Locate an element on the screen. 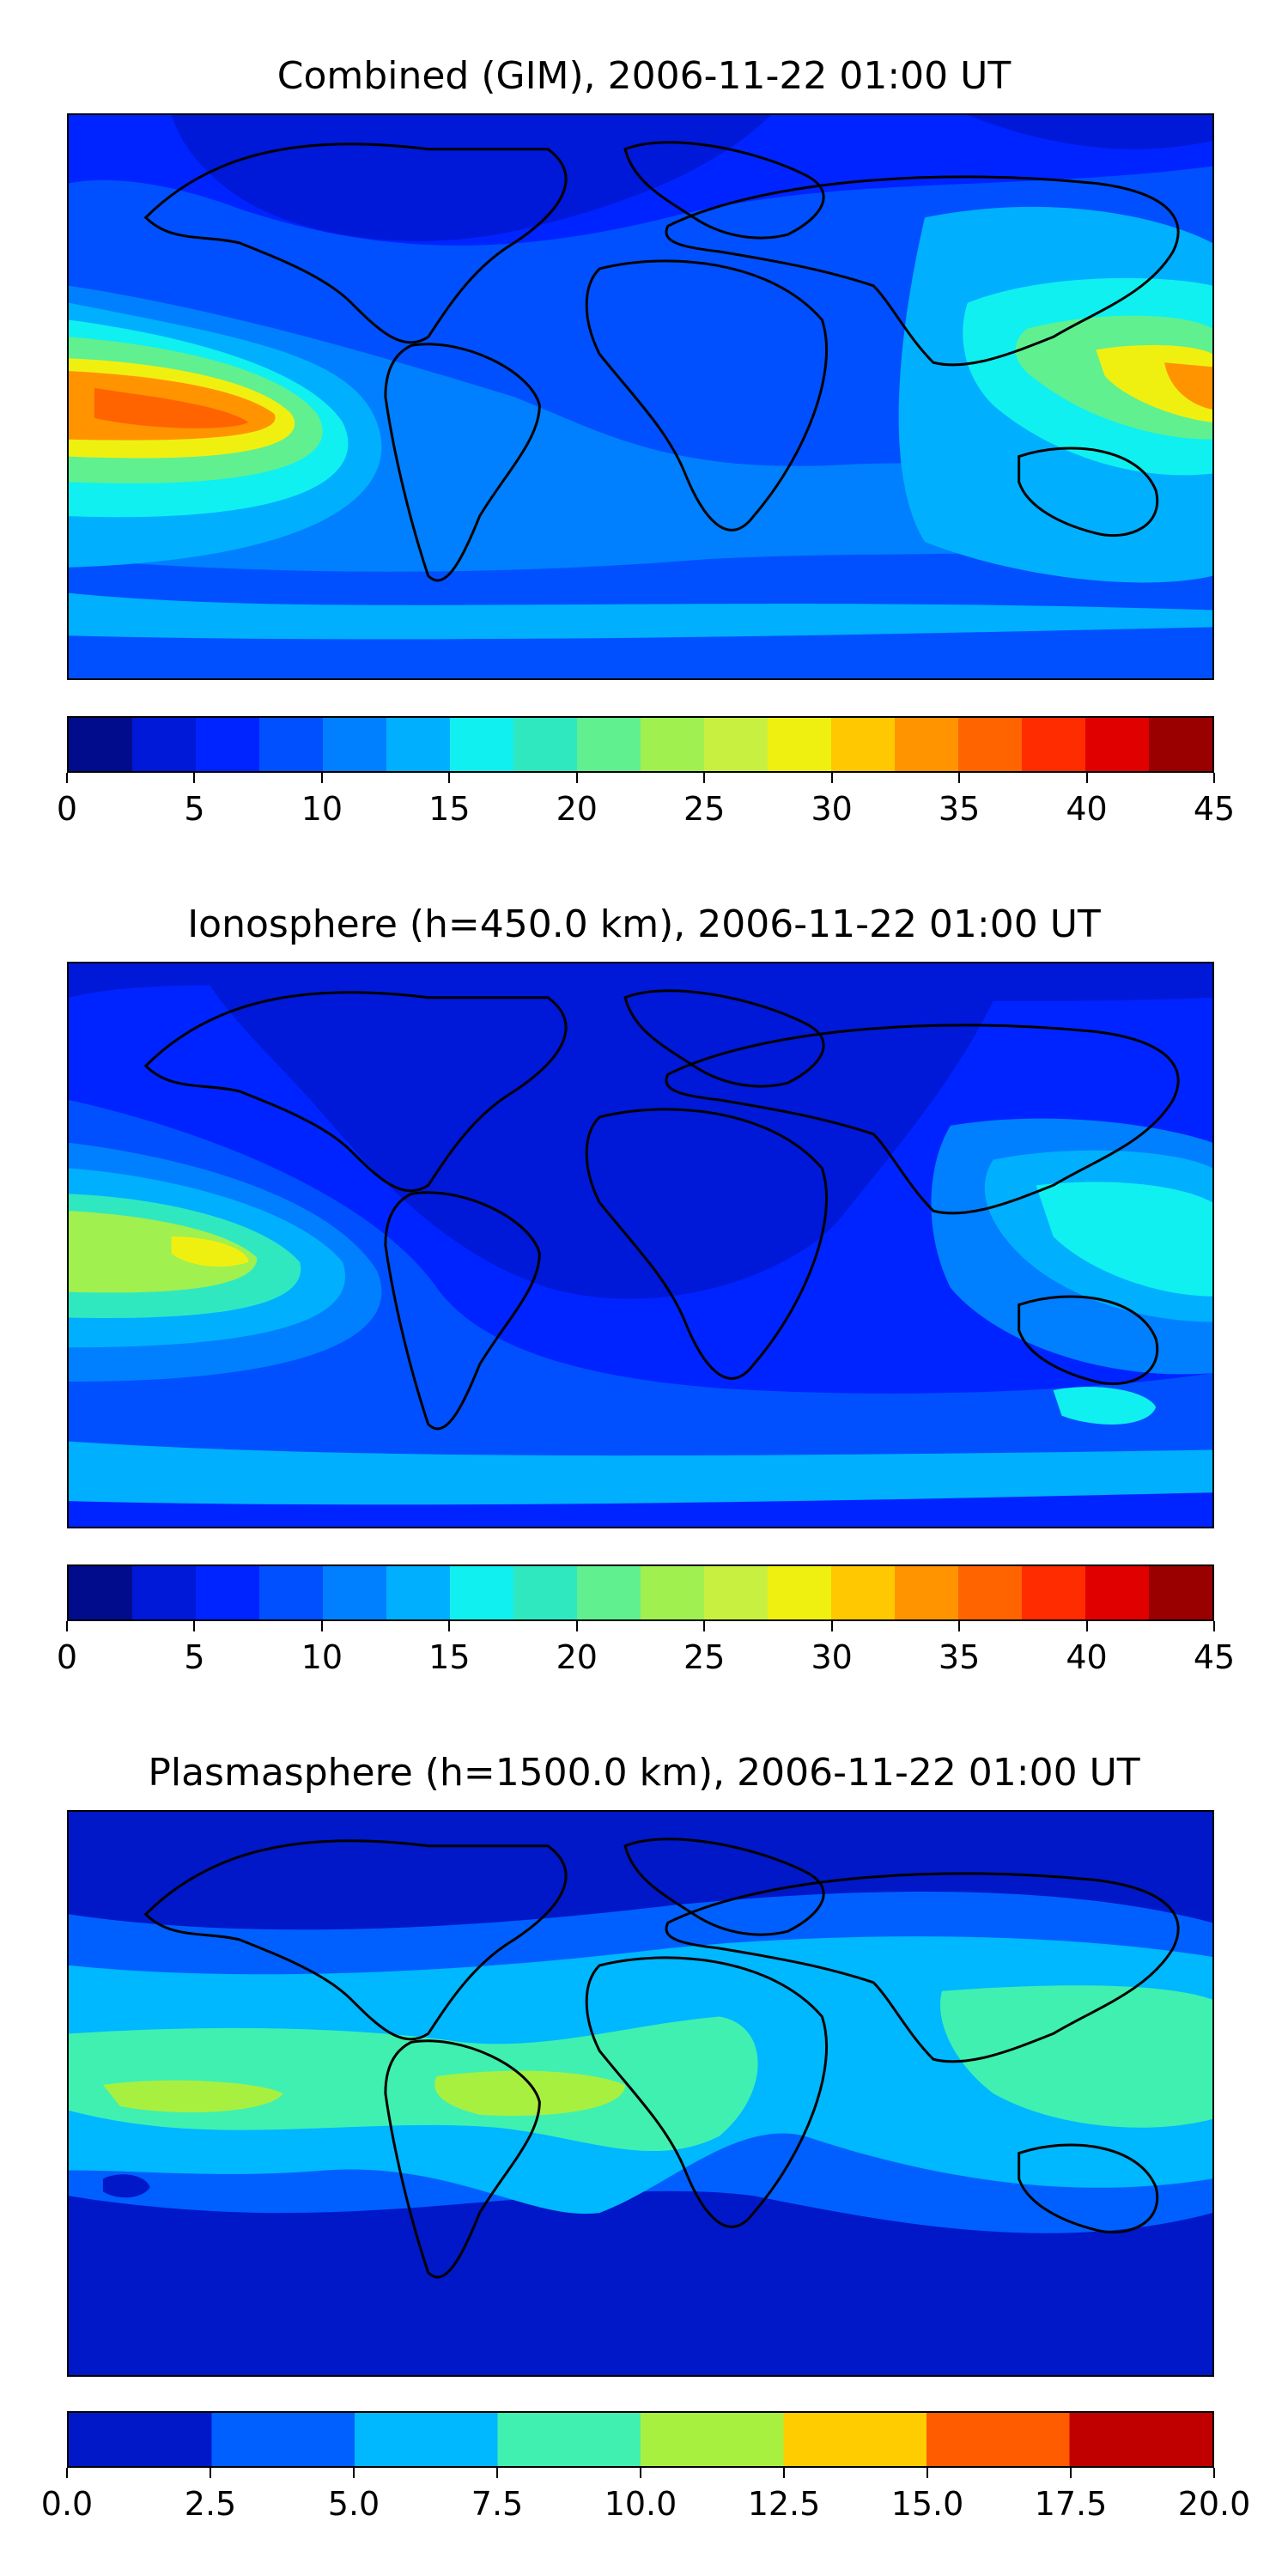 The height and width of the screenshot is (2576, 1288). colorbar-ticks-plasmasphere: 0.0 2.5 5.0 7.5 10.0 12.5 15.0 17.5 20.0 is located at coordinates (645, 2495).